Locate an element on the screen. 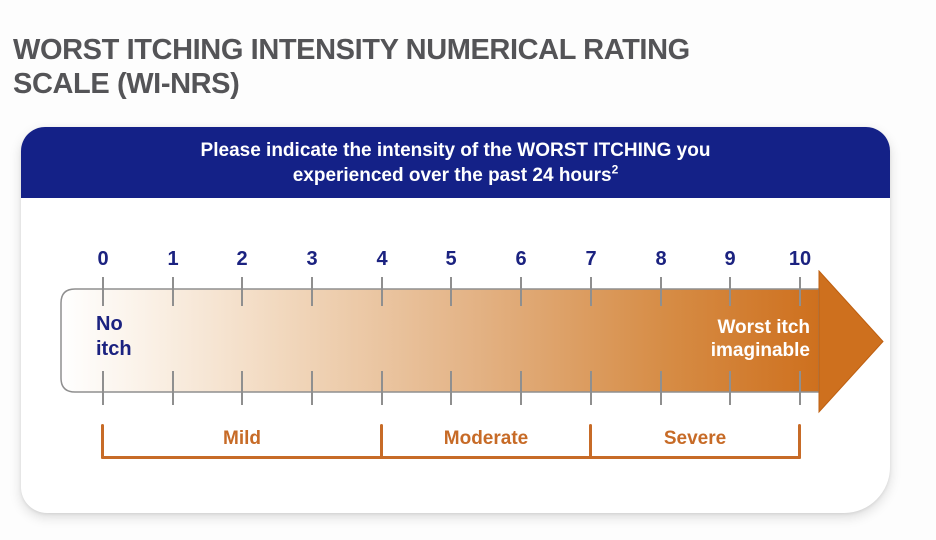  scale-number-9: 9 is located at coordinates (730, 259).